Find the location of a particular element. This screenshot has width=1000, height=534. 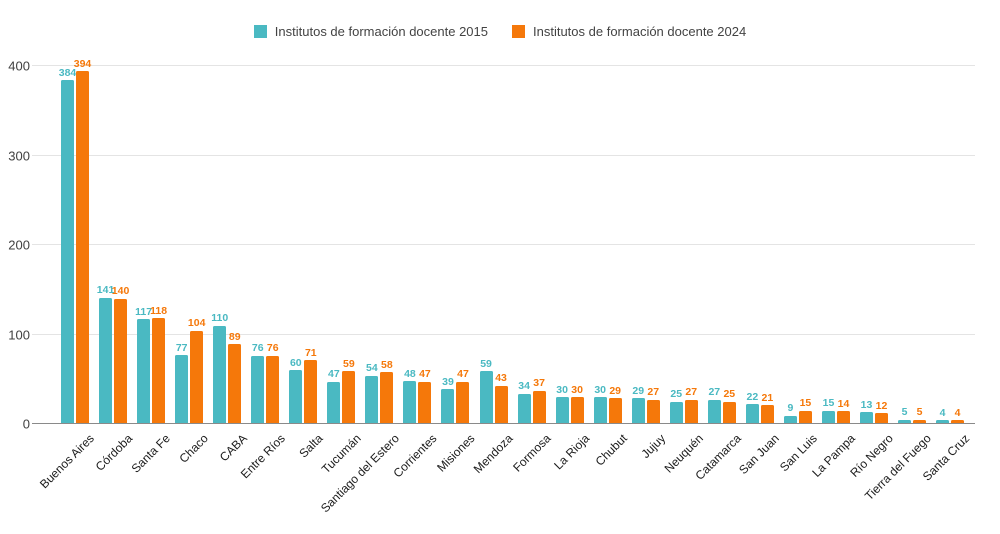

bar-2024: 59 is located at coordinates (349, 391).